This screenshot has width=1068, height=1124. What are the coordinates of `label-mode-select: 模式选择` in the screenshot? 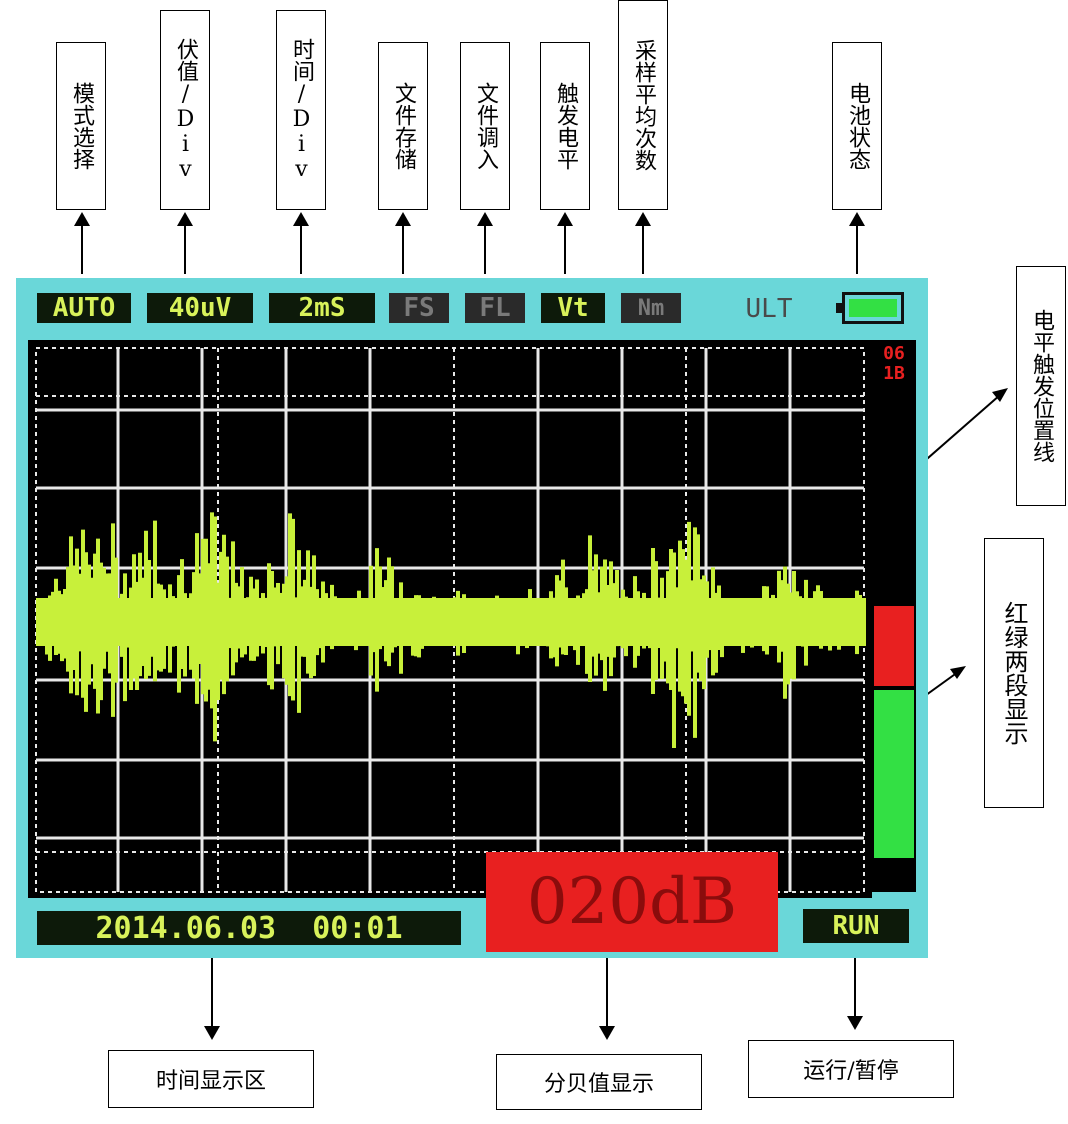 It's located at (81, 126).